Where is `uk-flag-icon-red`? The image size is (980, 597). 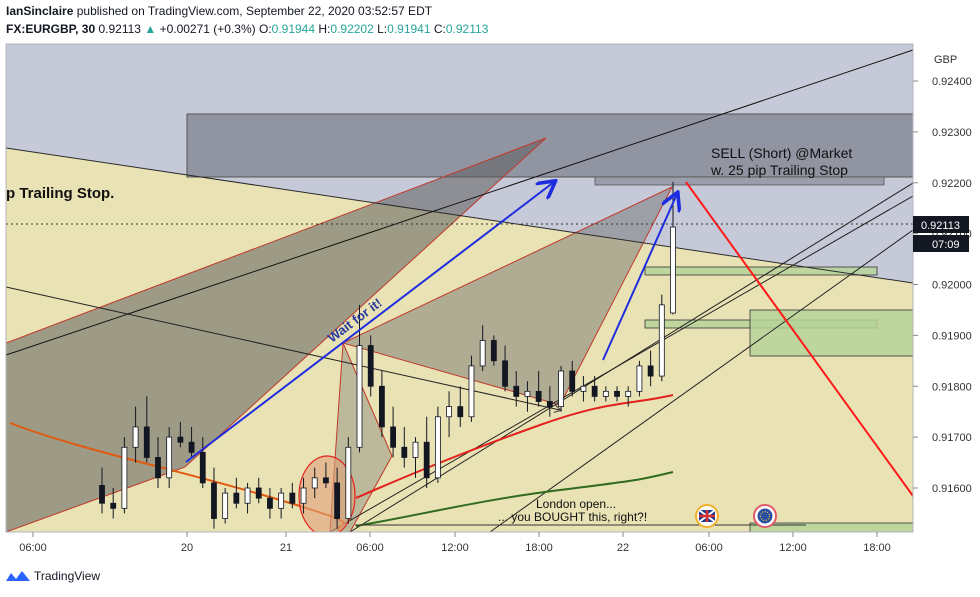 uk-flag-icon-red is located at coordinates (707, 516).